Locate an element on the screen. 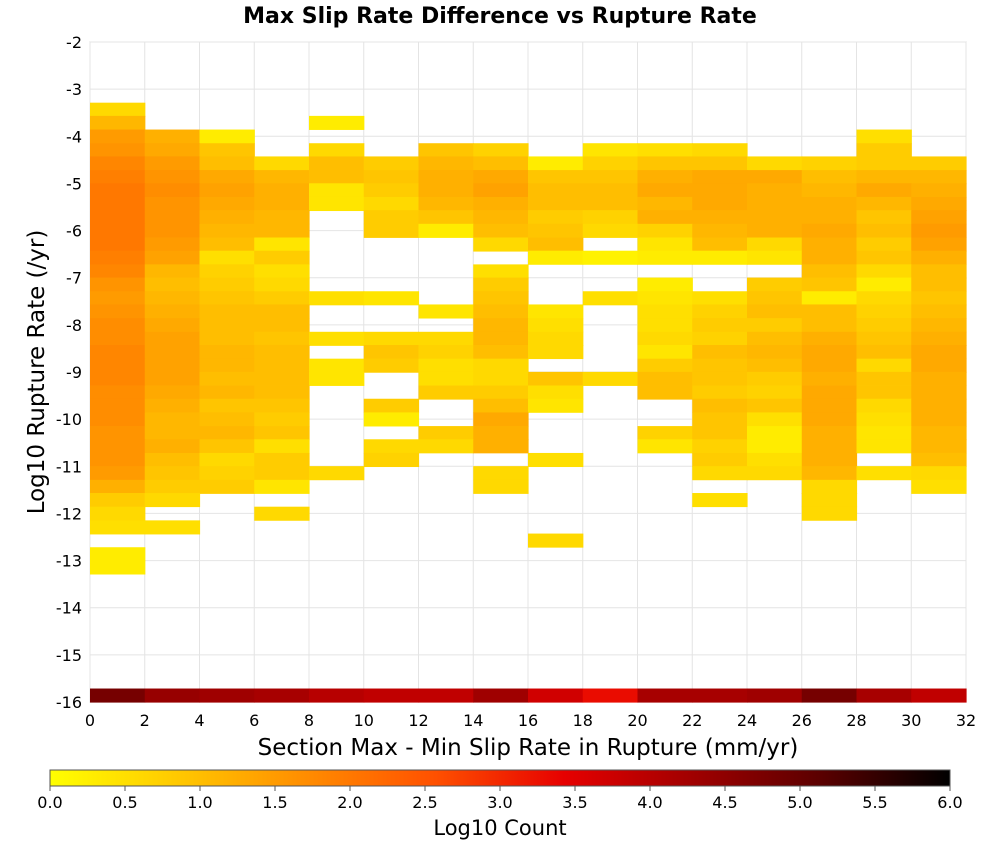 This screenshot has height=850, width=1000. colorbar-tick-label: 5.0 is located at coordinates (799, 802).